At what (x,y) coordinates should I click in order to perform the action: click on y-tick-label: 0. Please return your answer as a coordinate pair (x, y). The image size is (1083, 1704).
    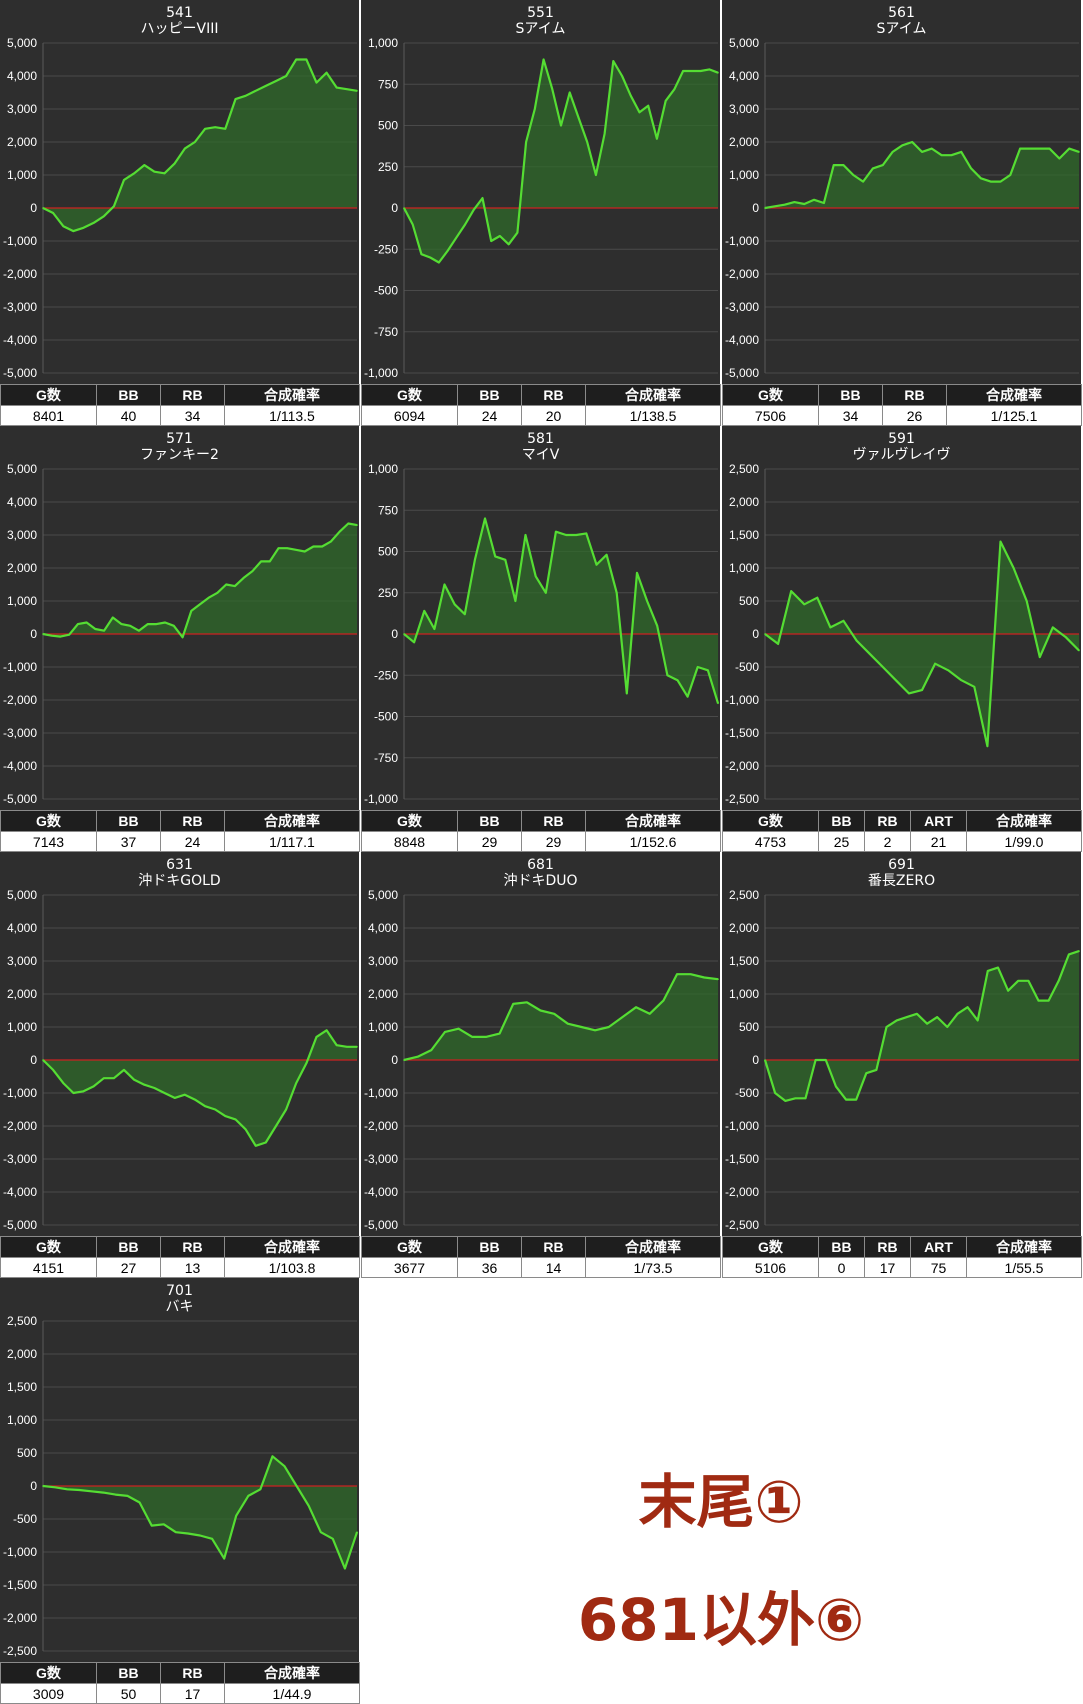
    Looking at the image, I should click on (33, 634).